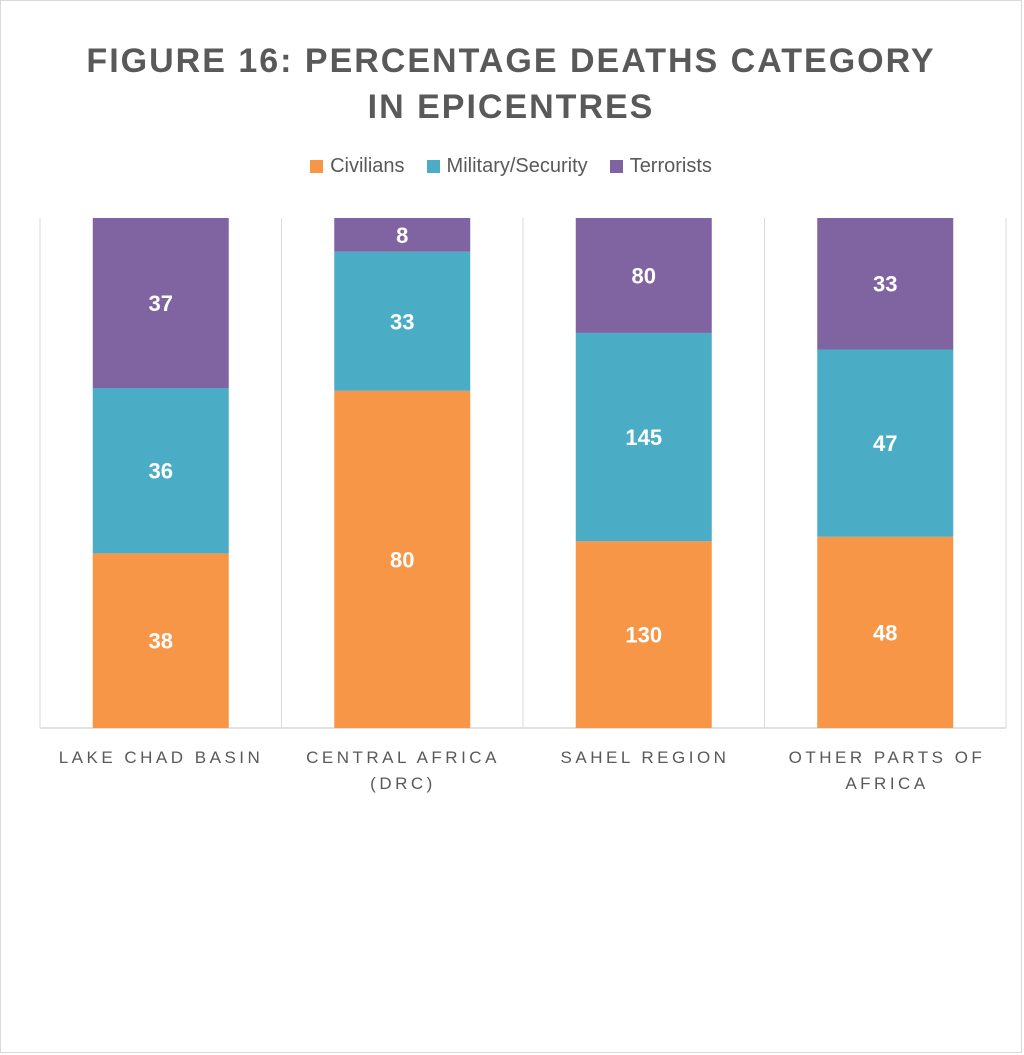  I want to click on data-label-civilians-2: 130, so click(643, 635).